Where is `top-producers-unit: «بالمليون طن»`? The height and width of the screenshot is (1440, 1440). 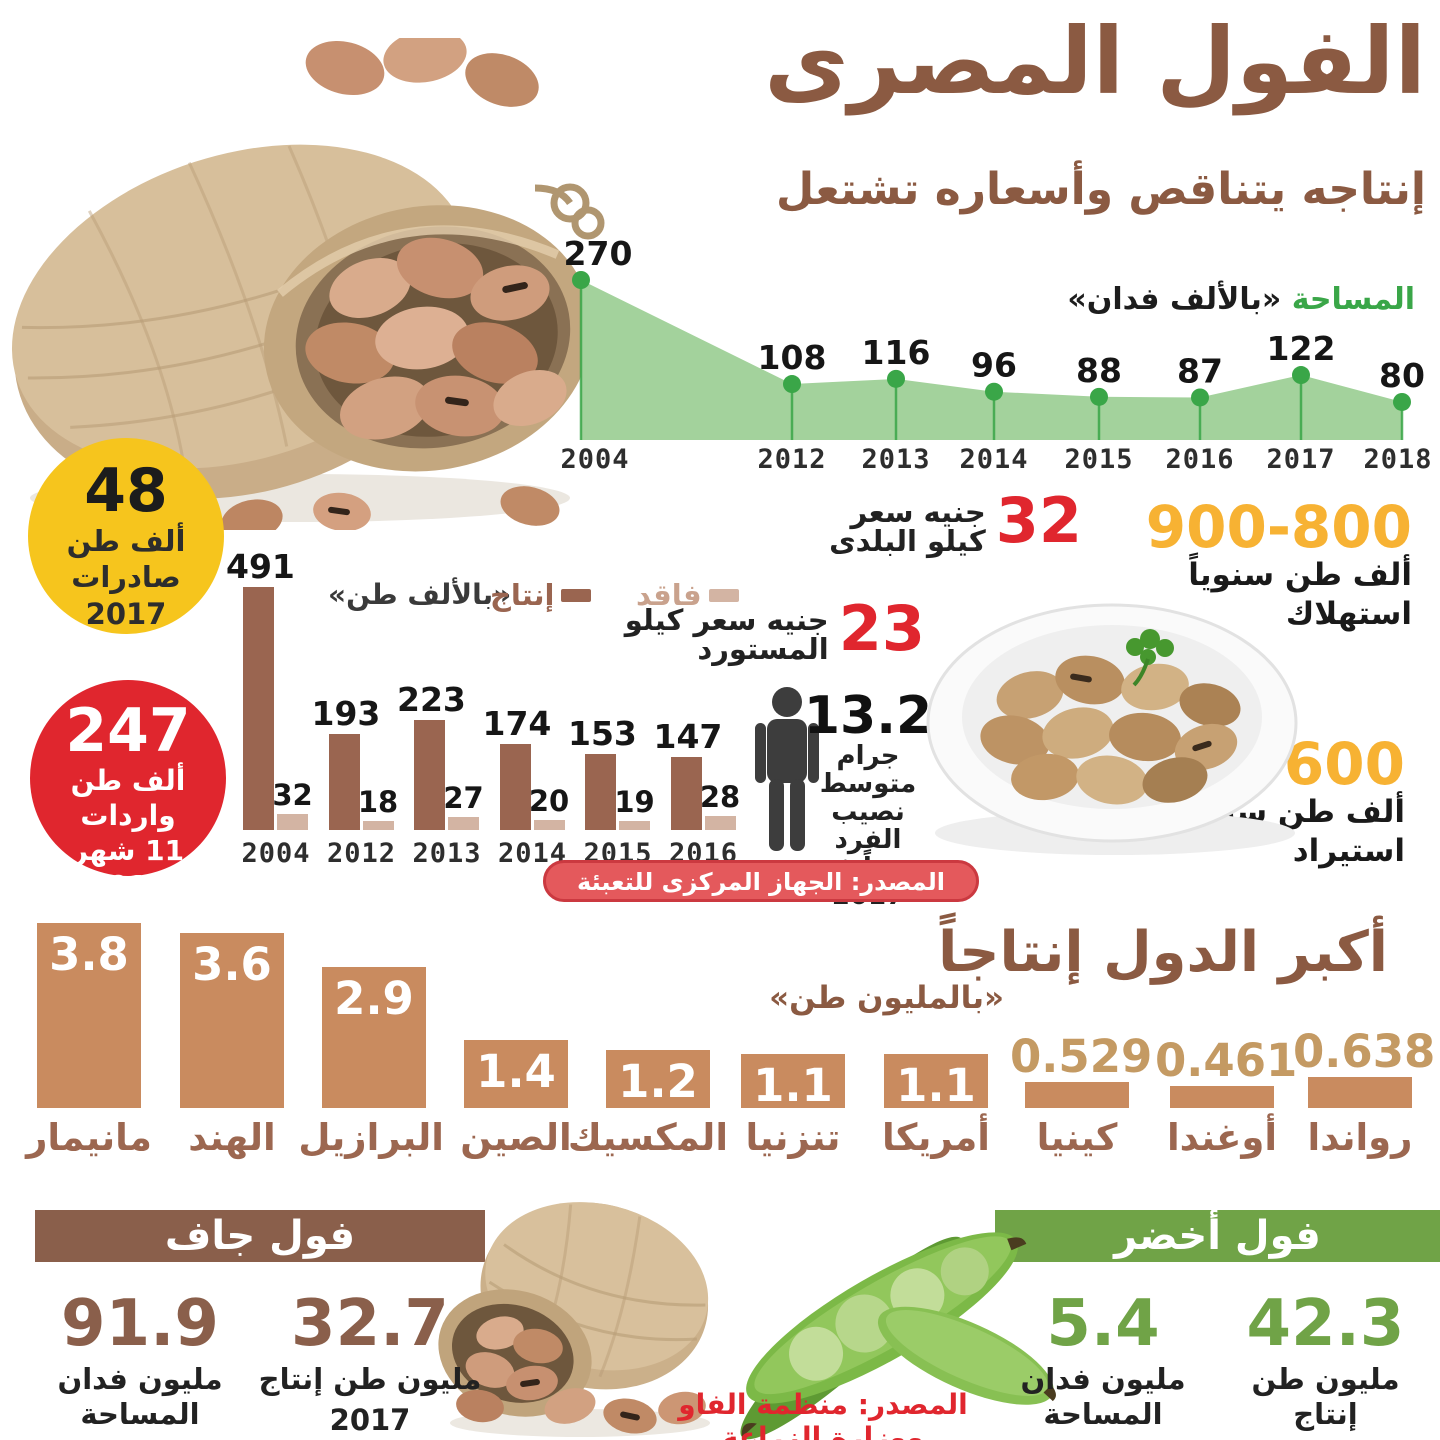 top-producers-unit: «بالمليون طن» is located at coordinates (886, 998).